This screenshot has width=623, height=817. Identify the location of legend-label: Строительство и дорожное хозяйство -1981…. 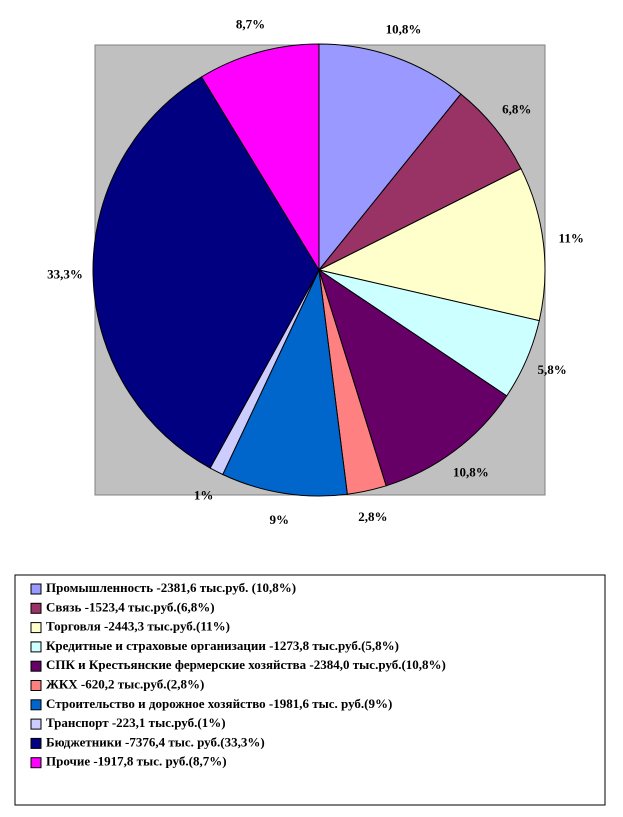
(219, 703).